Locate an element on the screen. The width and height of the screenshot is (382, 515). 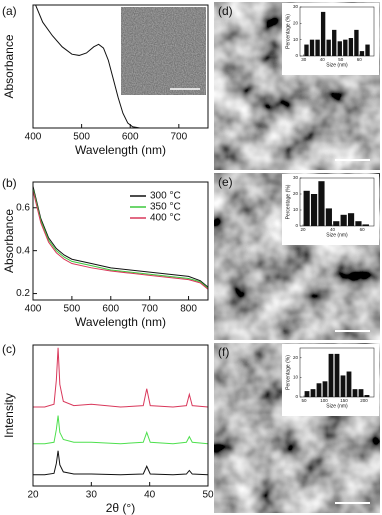
legend-label: 400 °C is located at coordinates (165, 218).